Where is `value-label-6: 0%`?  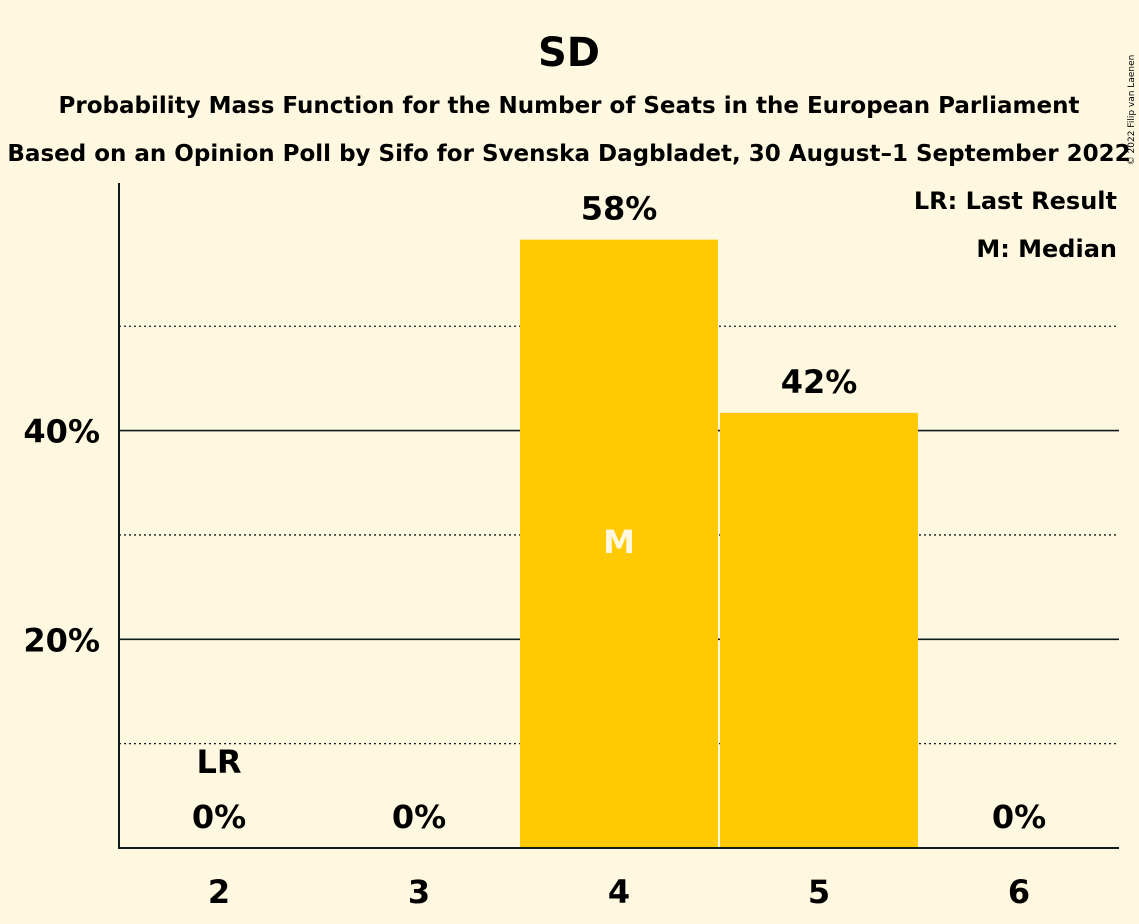 value-label-6: 0% is located at coordinates (1019, 817).